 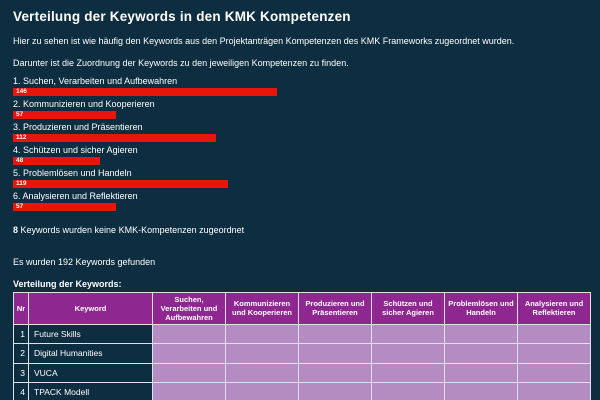 I want to click on keyword-cell: VUCA, so click(x=90, y=372).